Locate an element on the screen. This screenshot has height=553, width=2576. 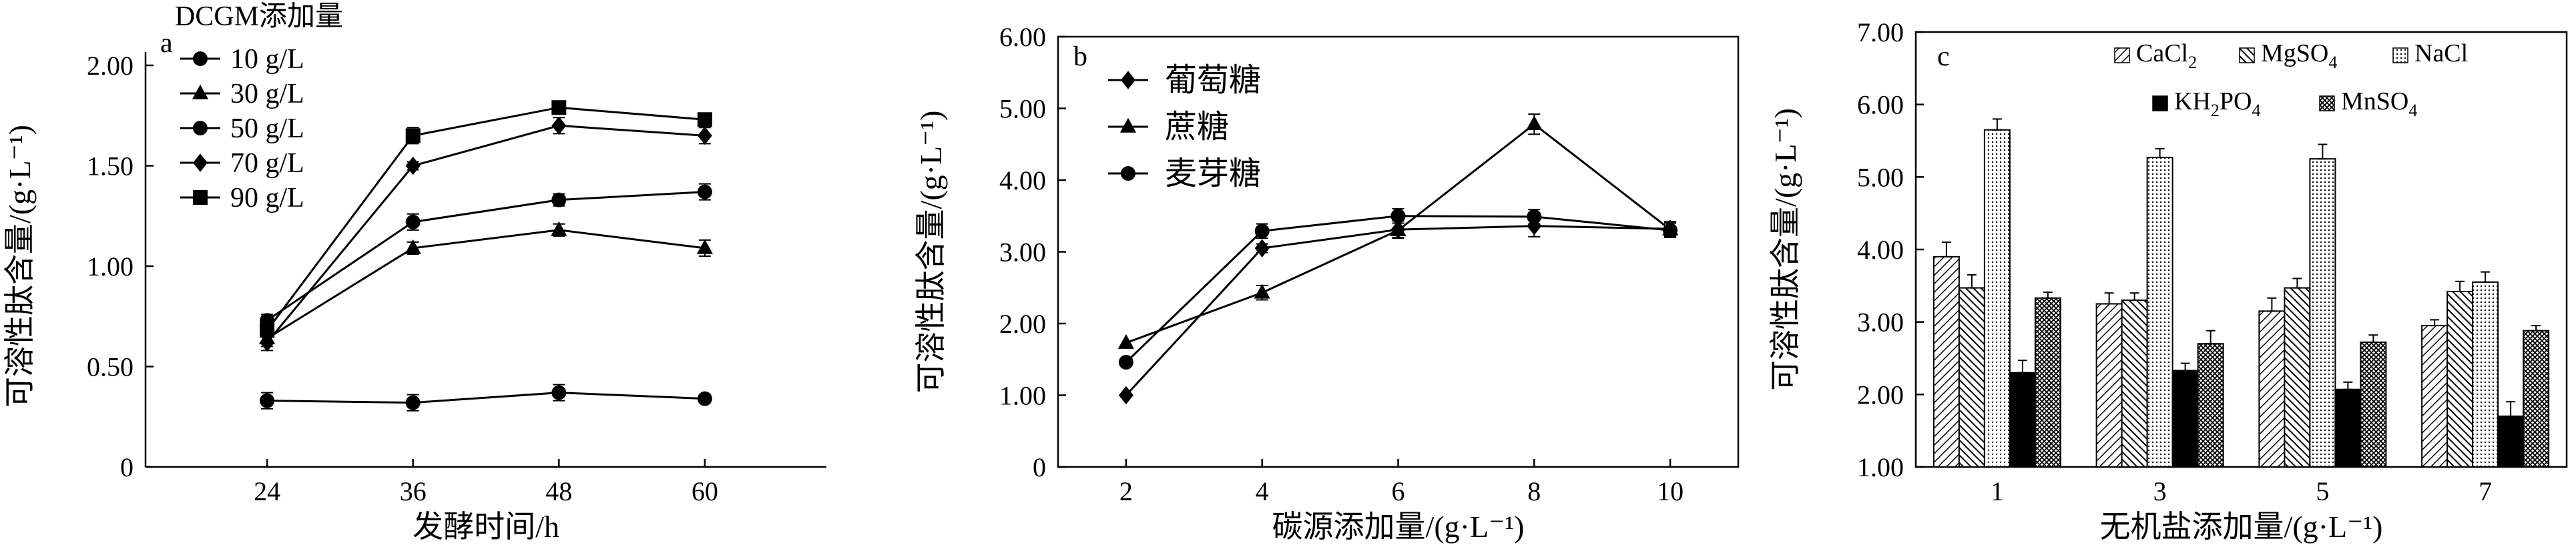
panel-a-x-tick-label: 36 is located at coordinates (413, 491).